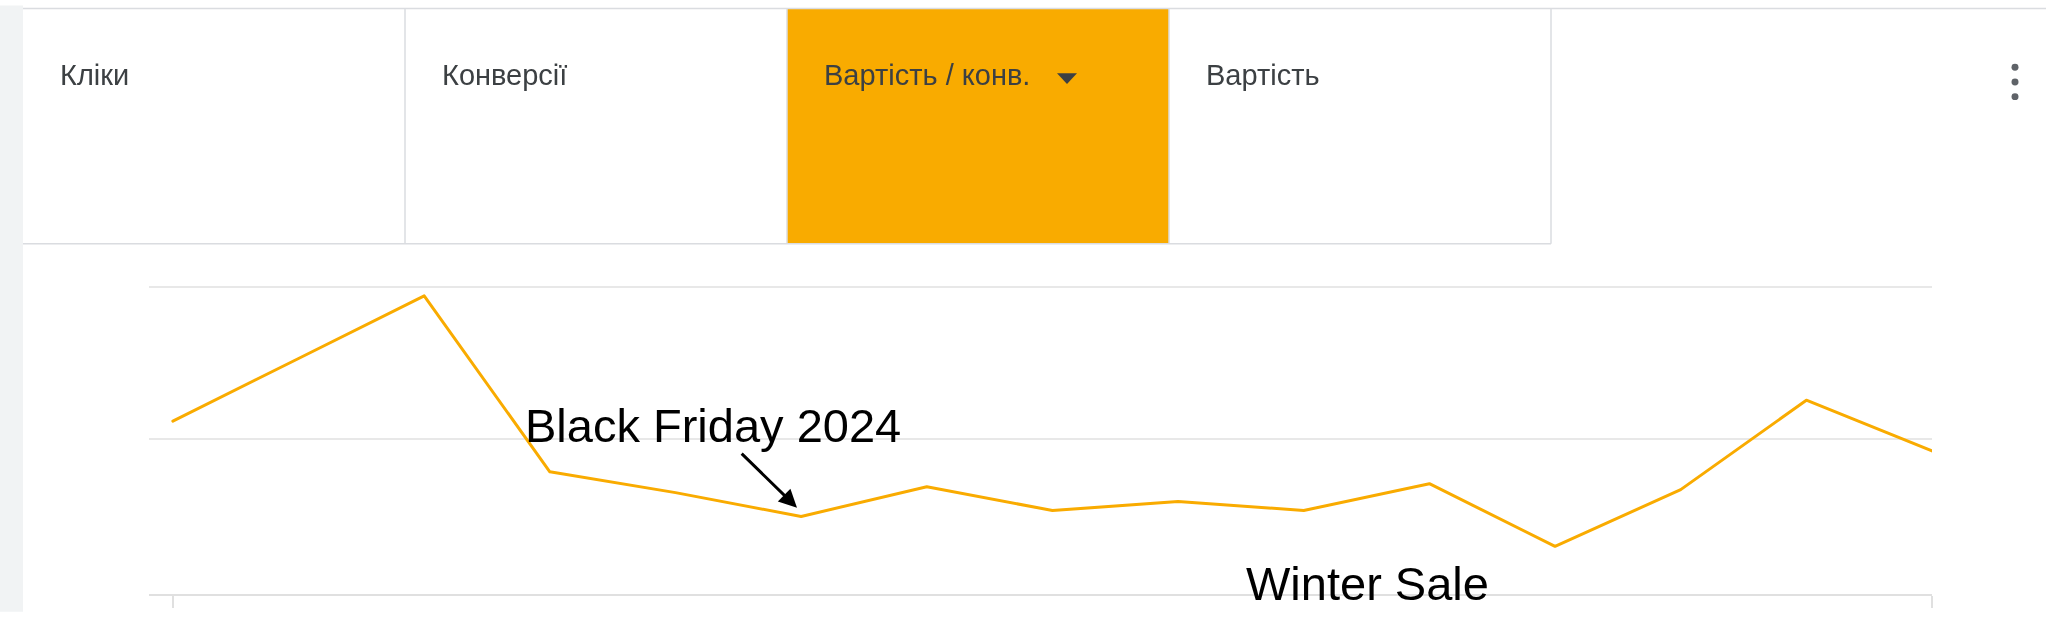 The height and width of the screenshot is (618, 2046). I want to click on category-label: Вартість / конв., so click(927, 75).